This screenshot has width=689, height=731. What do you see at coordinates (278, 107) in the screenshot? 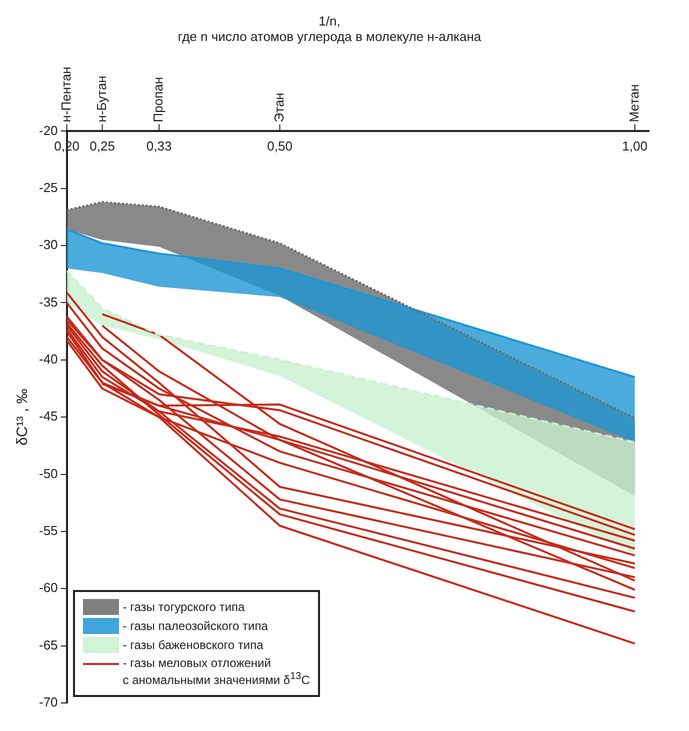
I see `text: Этан` at bounding box center [278, 107].